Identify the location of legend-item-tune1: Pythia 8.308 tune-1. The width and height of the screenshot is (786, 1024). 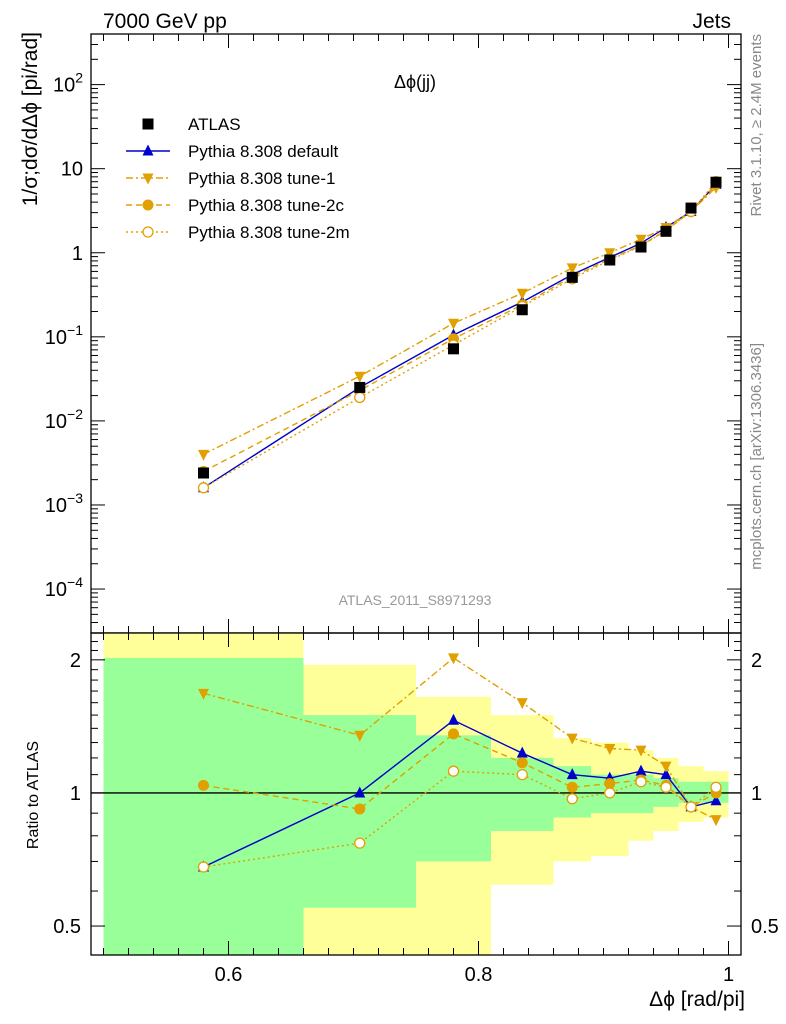
(230, 178).